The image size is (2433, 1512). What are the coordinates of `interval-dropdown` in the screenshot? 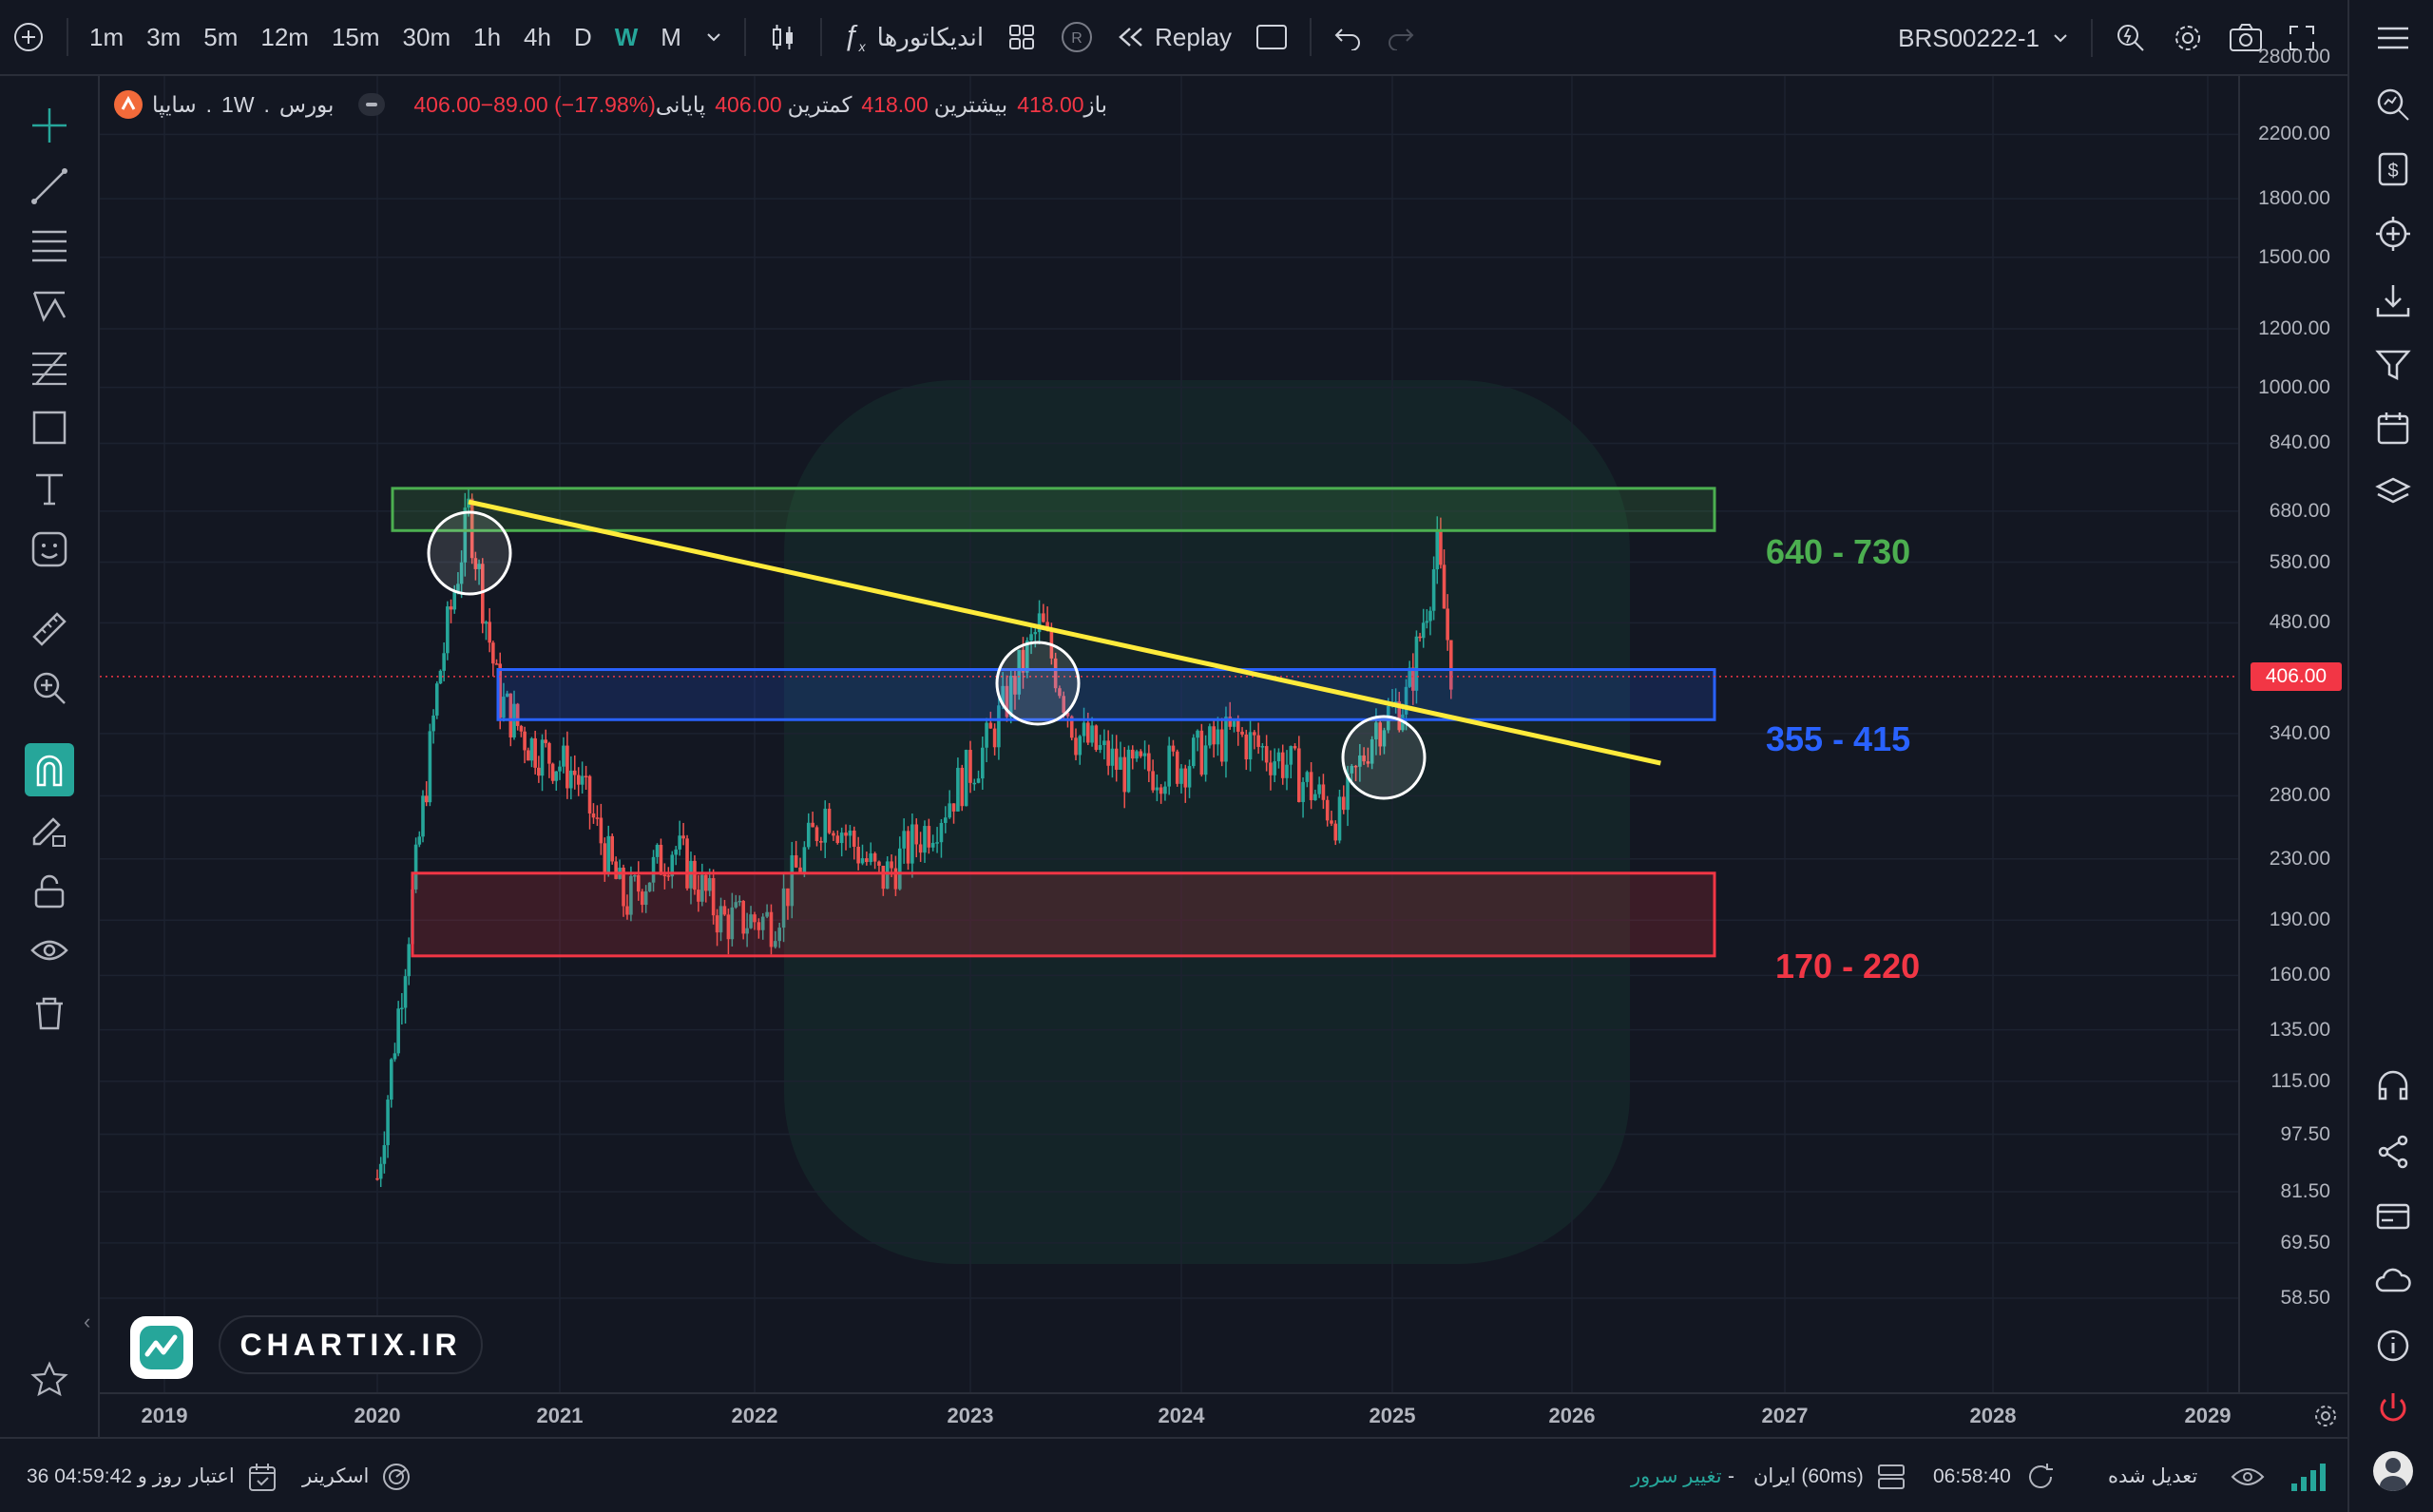 It's located at (714, 37).